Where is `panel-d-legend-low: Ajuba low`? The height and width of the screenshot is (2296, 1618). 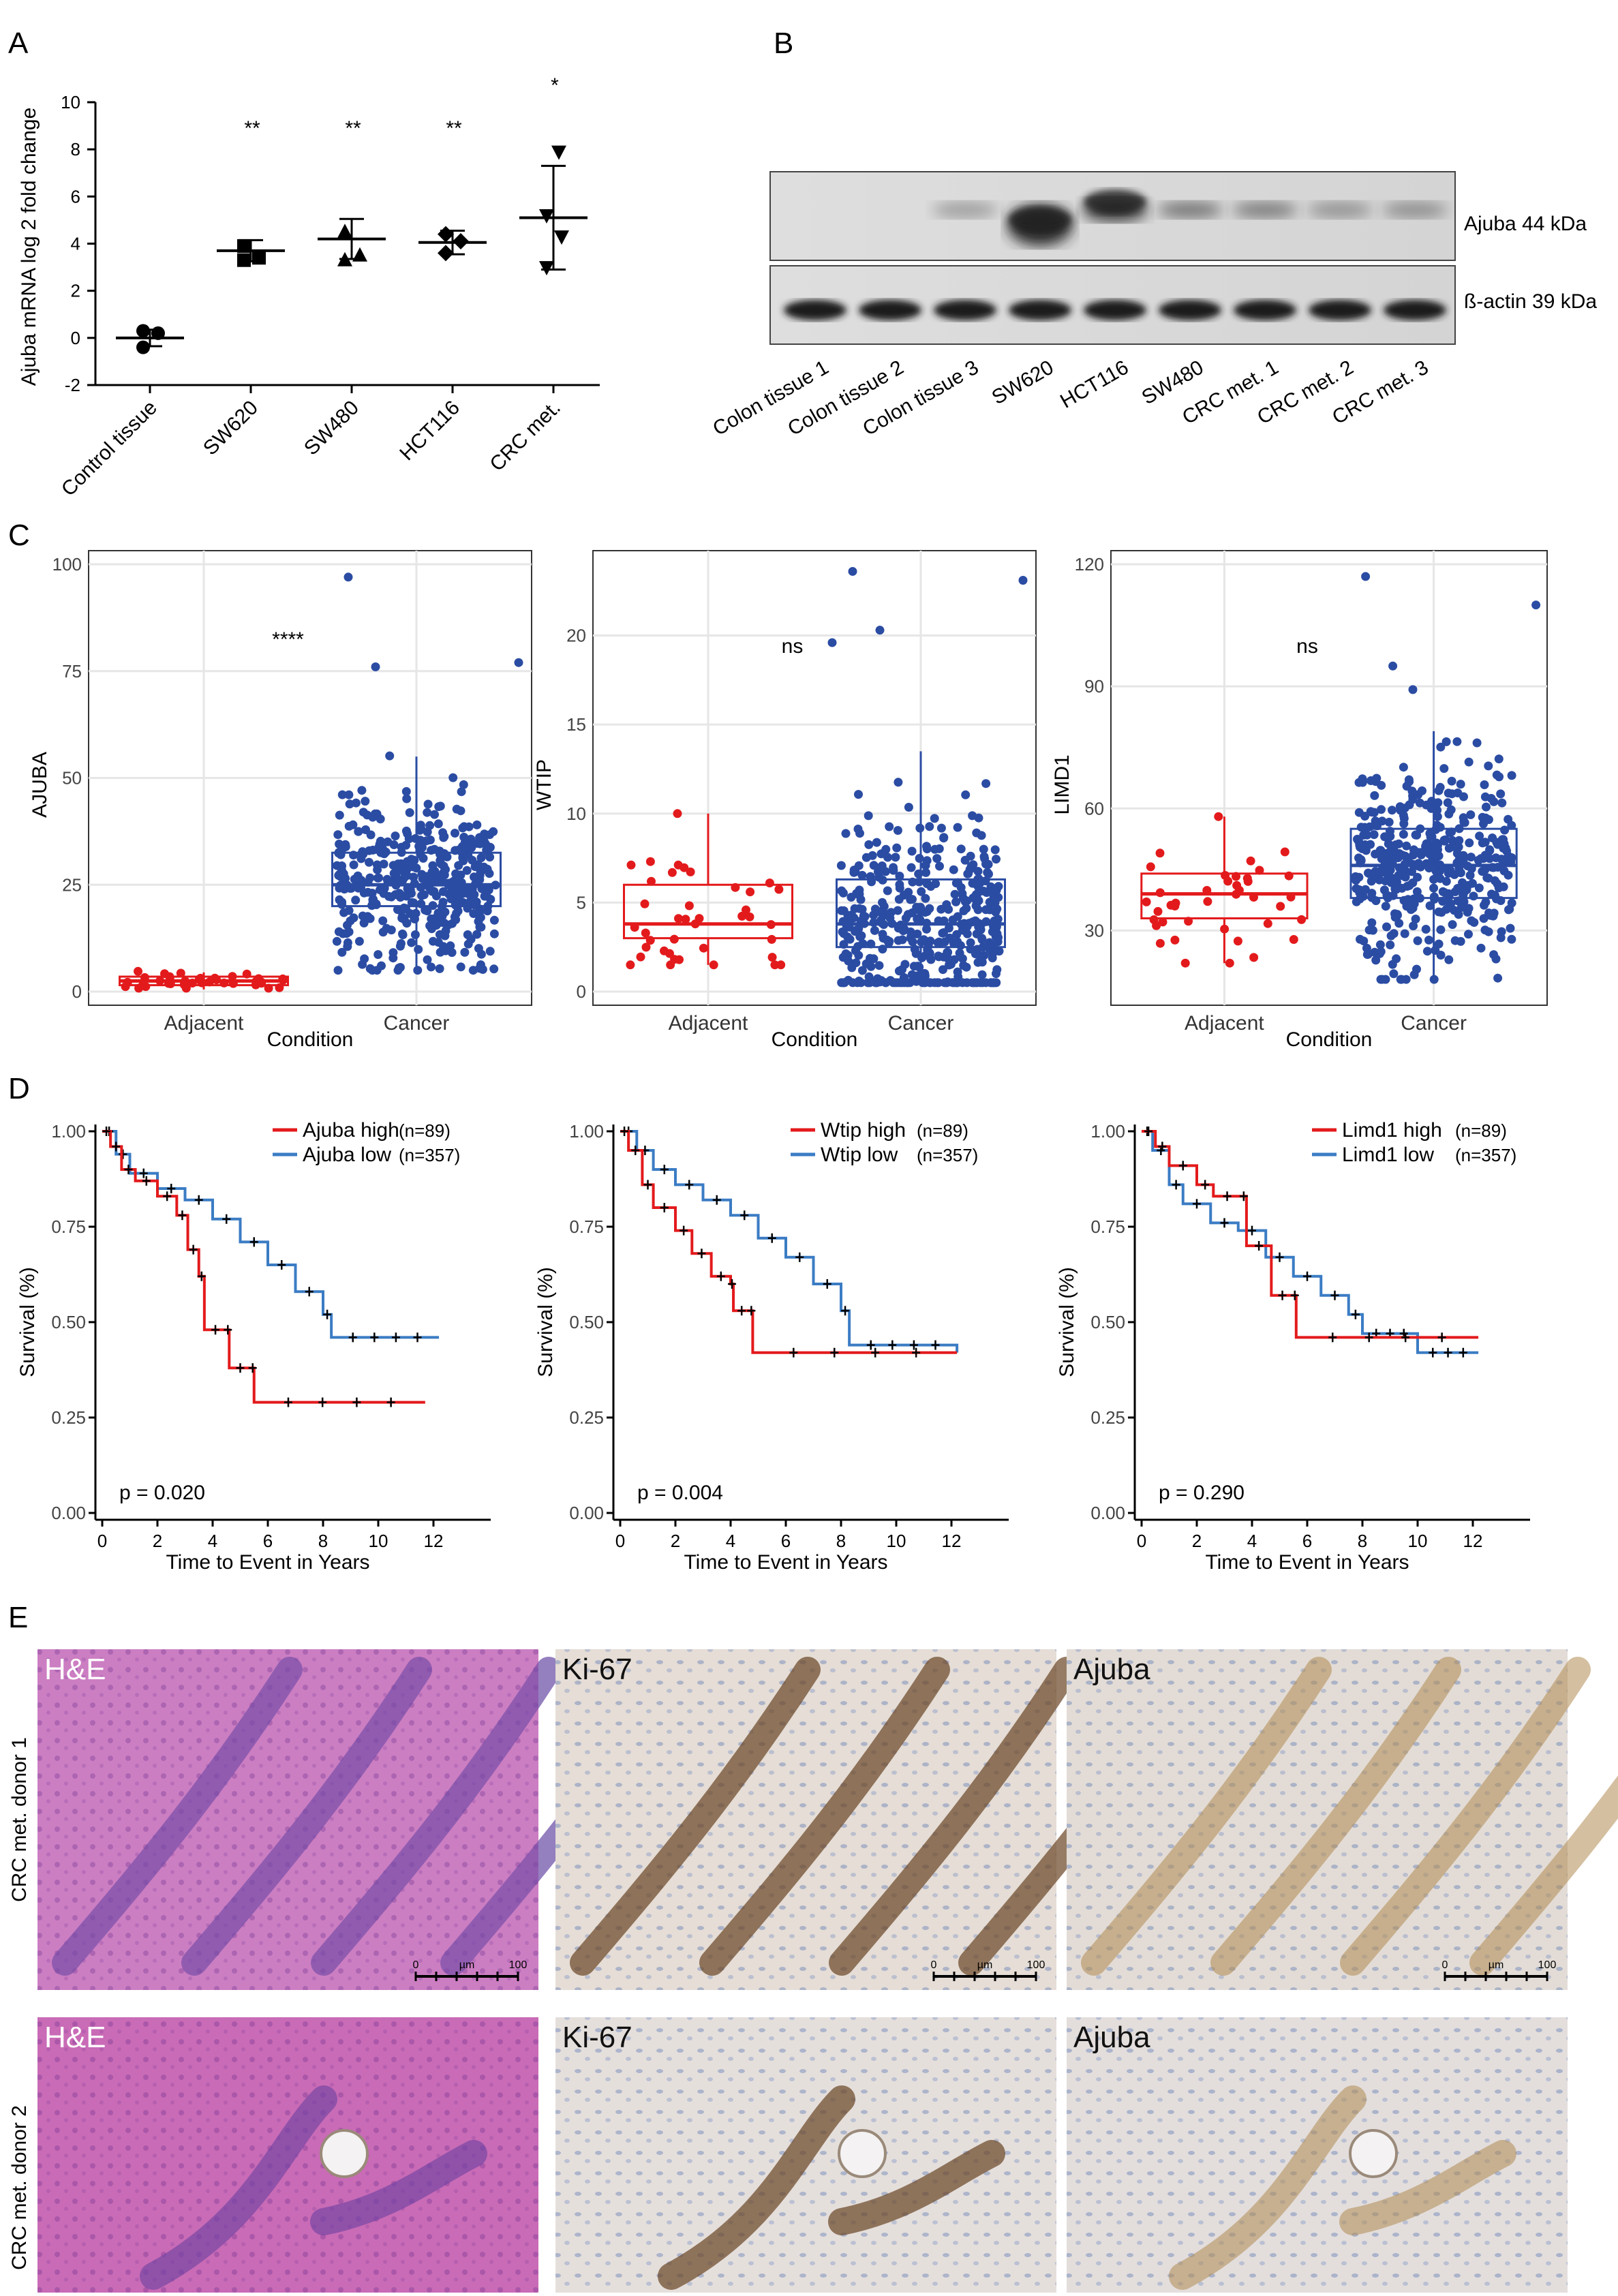
panel-d-legend-low: Ajuba low is located at coordinates (347, 1155).